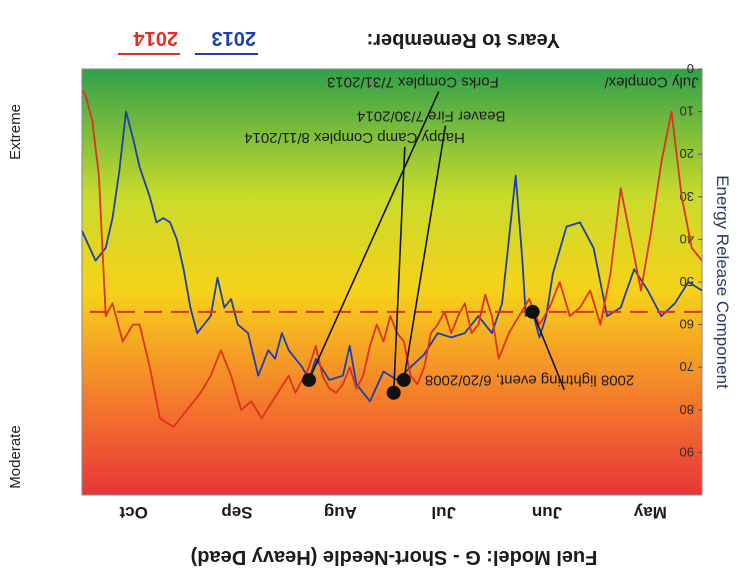 This screenshot has width=740, height=587. Describe the element at coordinates (687, 324) in the screenshot. I see `y-tick-60: 60` at that location.